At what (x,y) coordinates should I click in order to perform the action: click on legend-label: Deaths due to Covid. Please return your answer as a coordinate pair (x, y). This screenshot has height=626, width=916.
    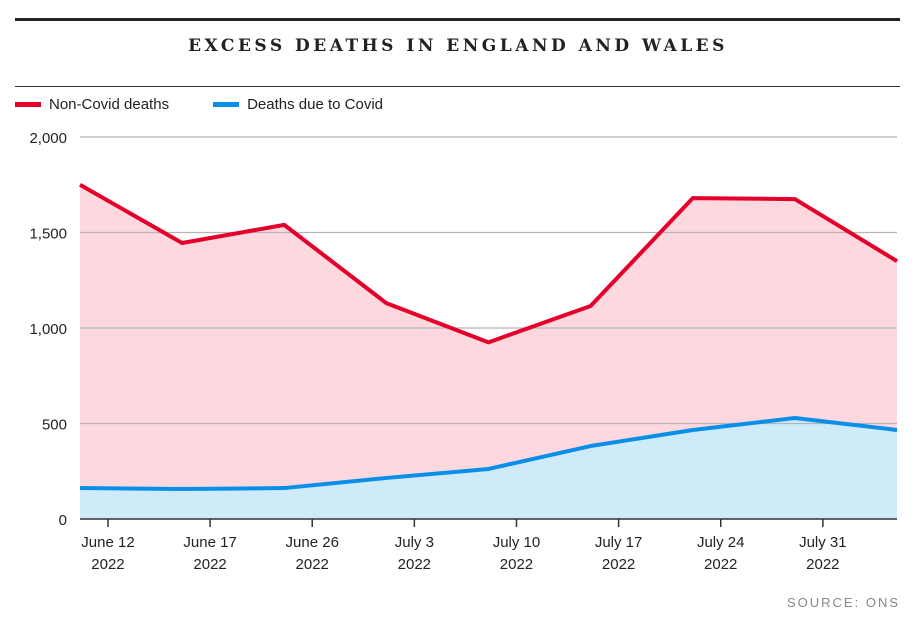
    Looking at the image, I should click on (315, 104).